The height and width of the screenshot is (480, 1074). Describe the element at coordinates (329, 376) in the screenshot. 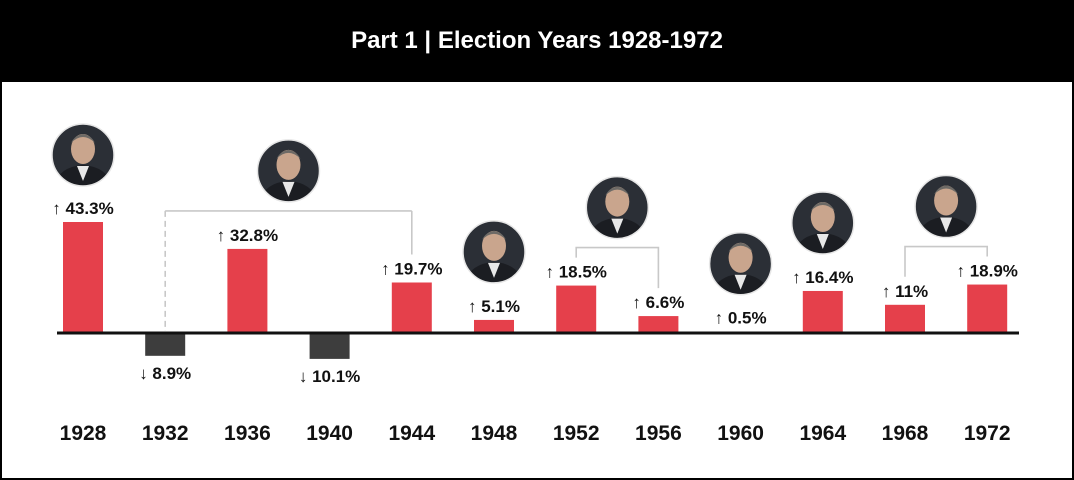

I see `value-label-1940: ↓ 10.1%` at that location.